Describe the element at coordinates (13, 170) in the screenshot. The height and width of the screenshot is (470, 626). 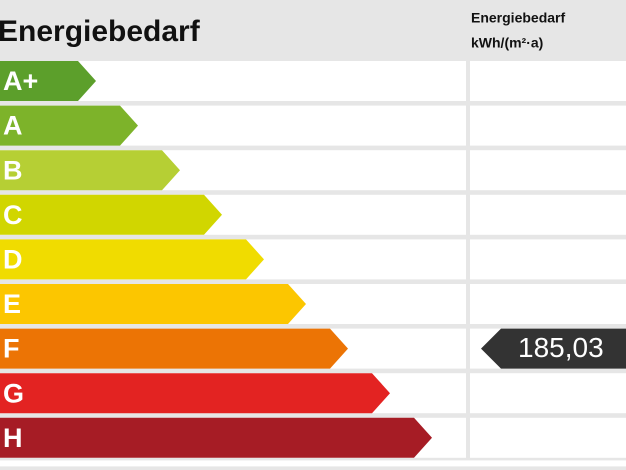
I see `class-label: B` at that location.